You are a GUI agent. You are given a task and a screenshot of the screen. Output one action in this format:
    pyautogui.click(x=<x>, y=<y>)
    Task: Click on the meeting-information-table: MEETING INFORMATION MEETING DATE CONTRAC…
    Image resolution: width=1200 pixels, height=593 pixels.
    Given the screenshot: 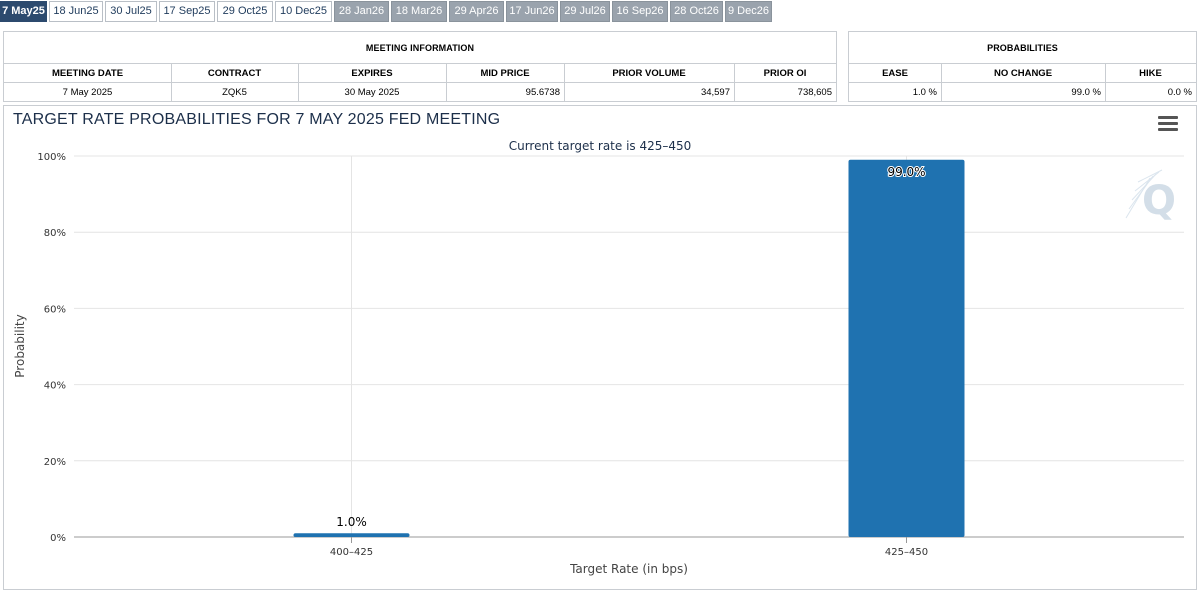 What is the action you would take?
    pyautogui.click(x=420, y=66)
    